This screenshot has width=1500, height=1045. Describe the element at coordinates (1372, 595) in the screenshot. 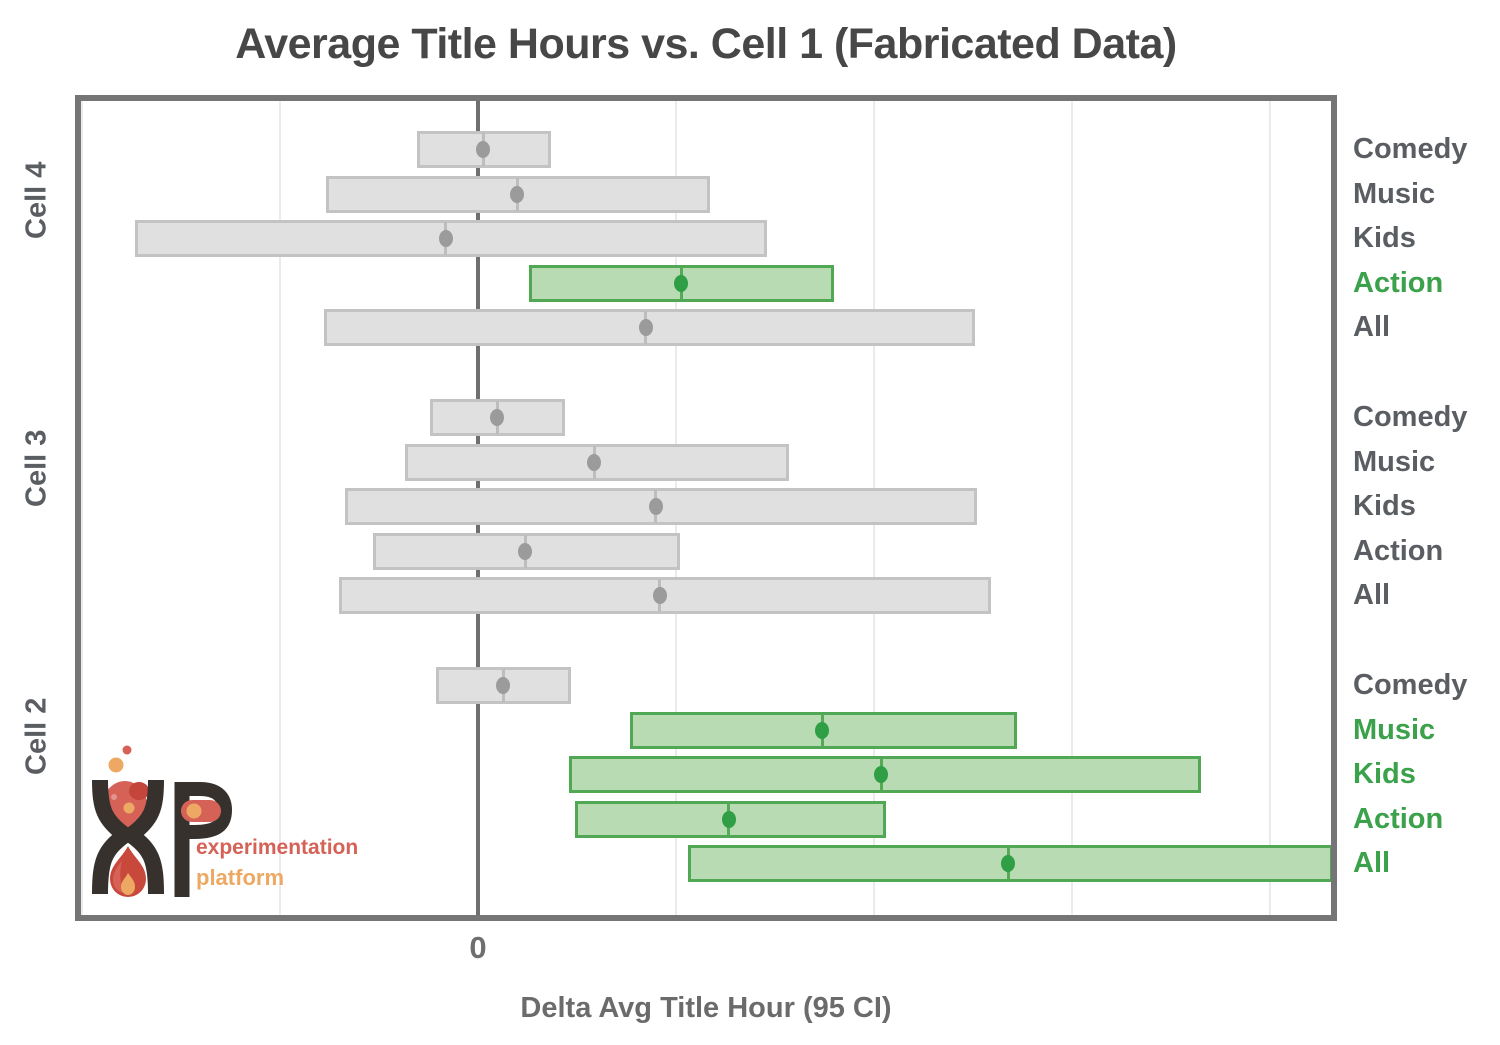

I see `category-label-cell-3-all: All` at that location.